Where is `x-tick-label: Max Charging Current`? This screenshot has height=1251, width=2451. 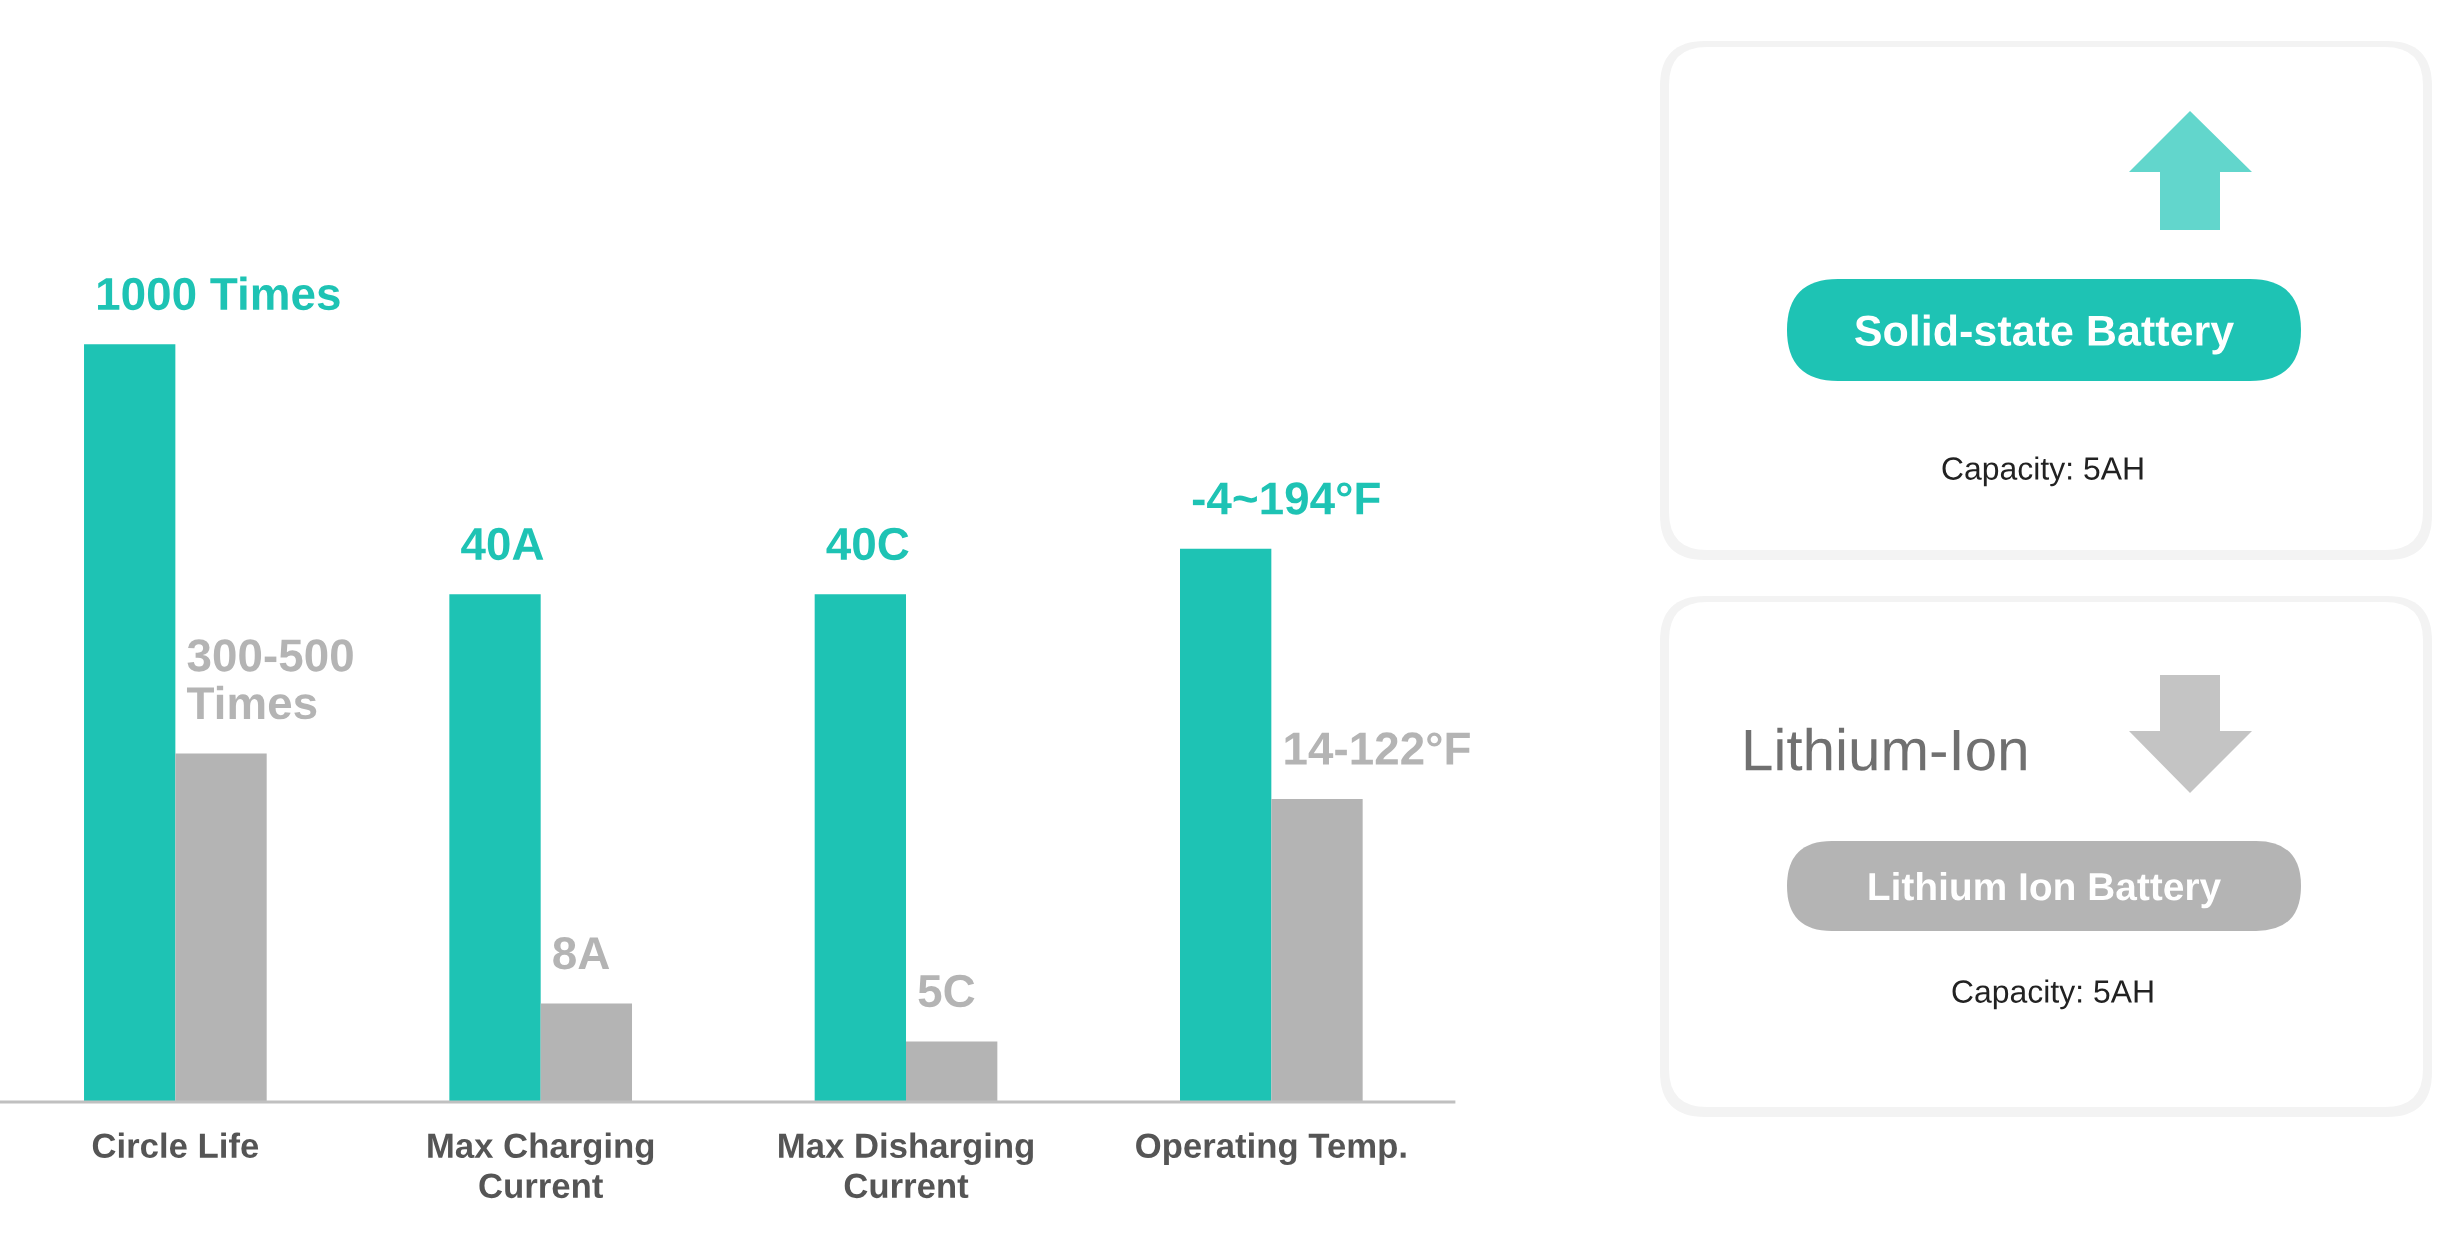
x-tick-label: Max Charging Current is located at coordinates (541, 1165).